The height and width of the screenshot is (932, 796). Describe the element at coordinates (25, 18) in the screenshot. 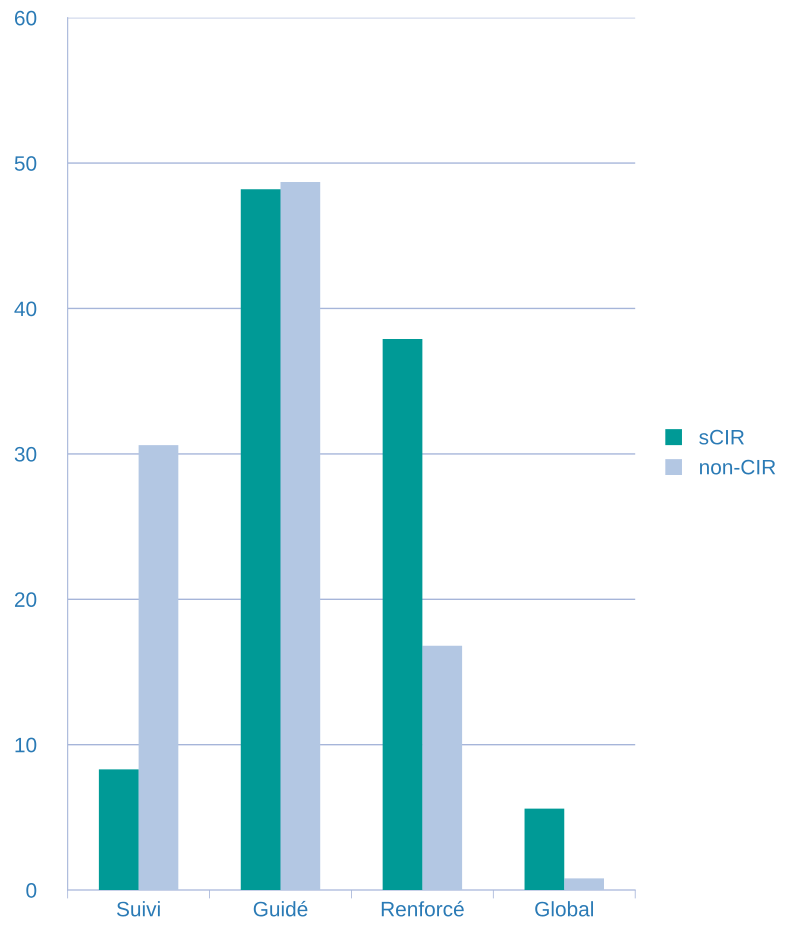

I see `y-tick-label: 60` at that location.